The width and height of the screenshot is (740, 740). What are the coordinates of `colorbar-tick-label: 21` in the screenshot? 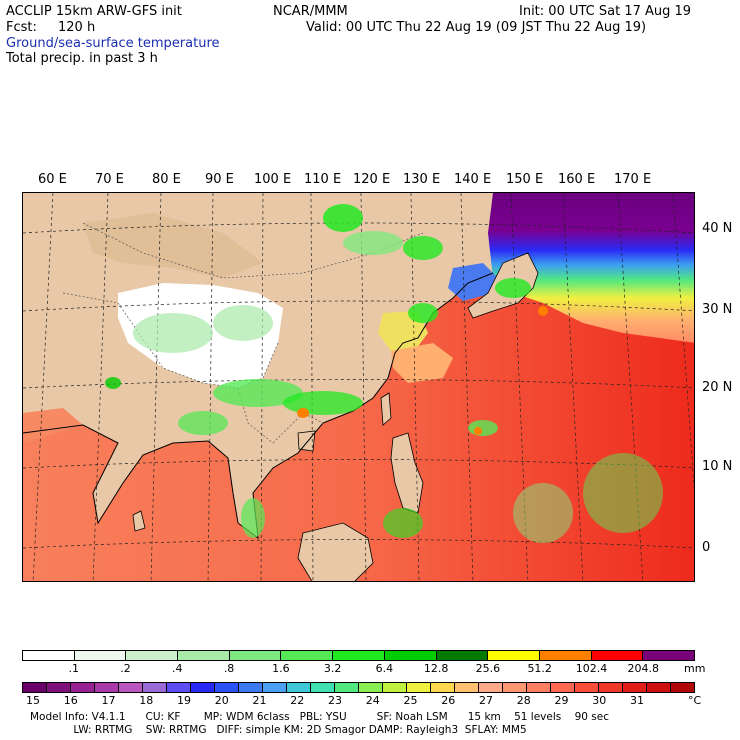 It's located at (259, 700).